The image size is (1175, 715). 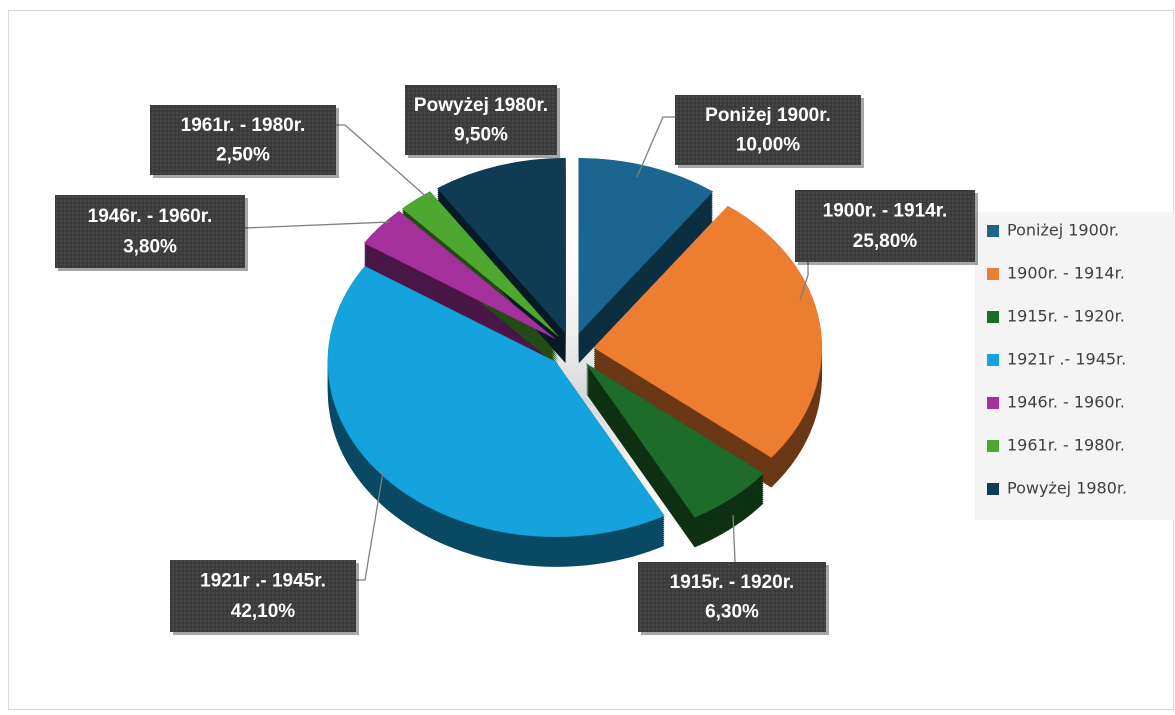 I want to click on legend-box, so click(x=1075, y=366).